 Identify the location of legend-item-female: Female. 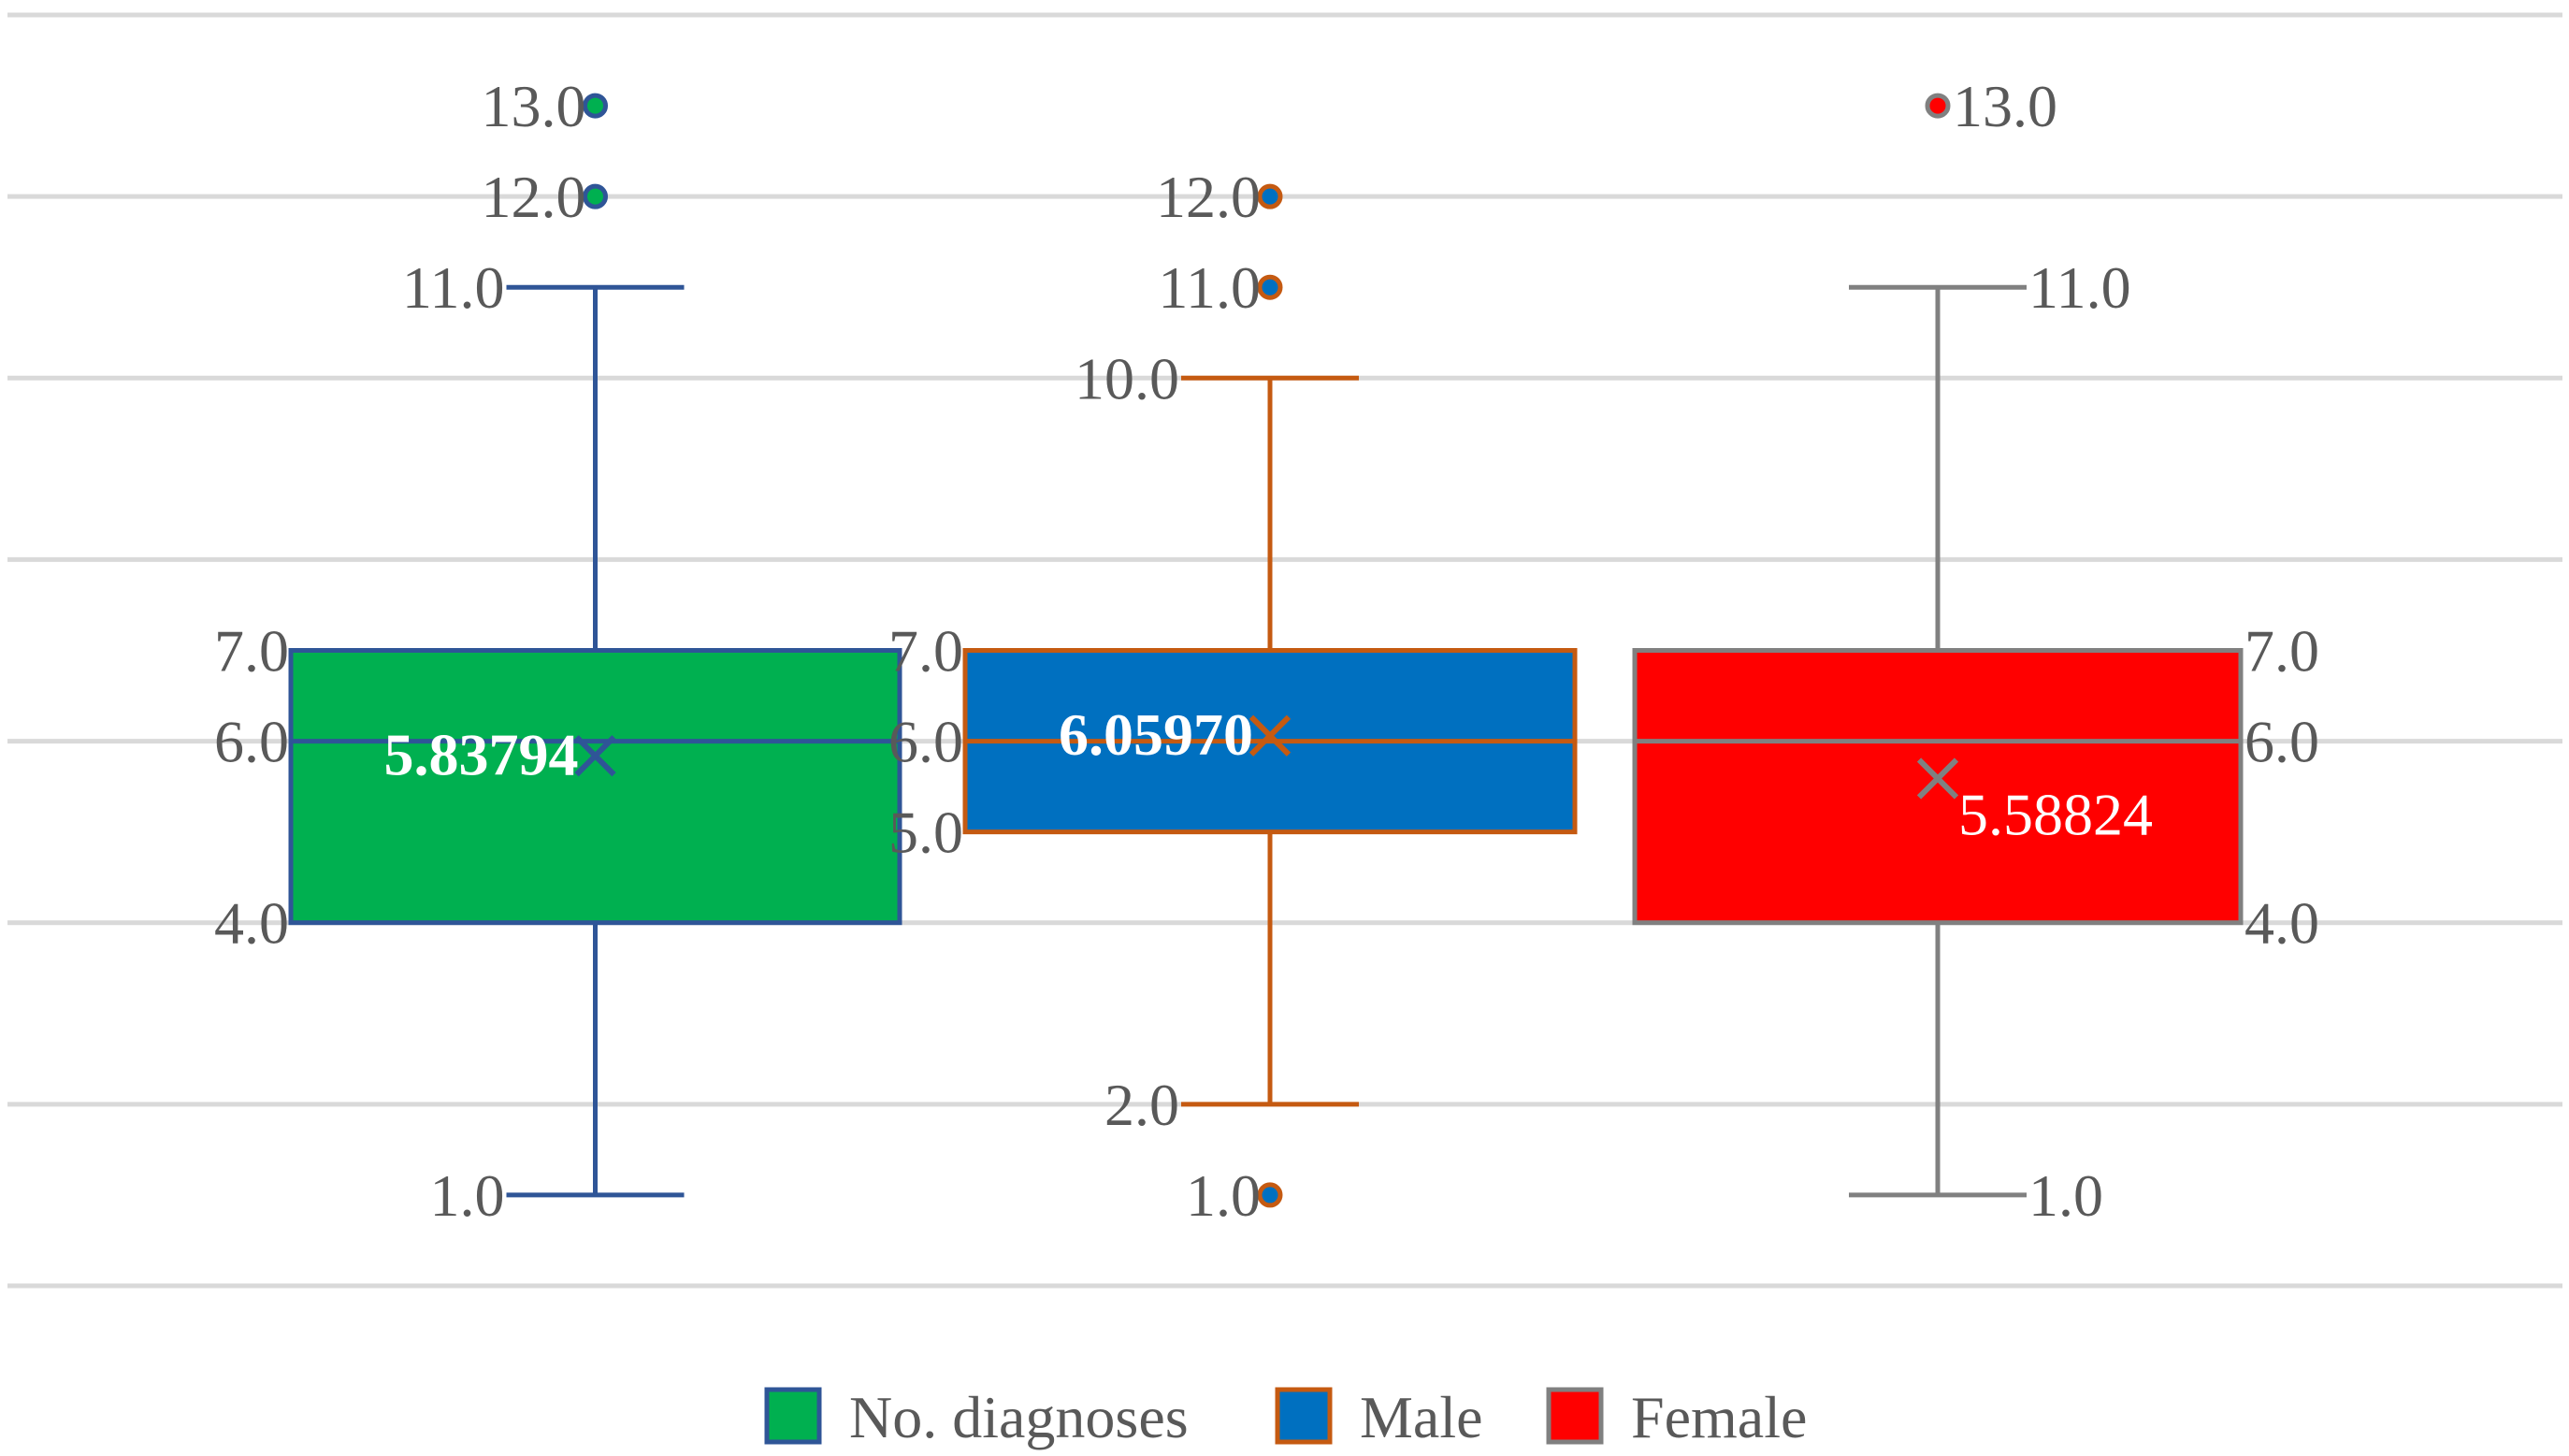
(1676, 1417).